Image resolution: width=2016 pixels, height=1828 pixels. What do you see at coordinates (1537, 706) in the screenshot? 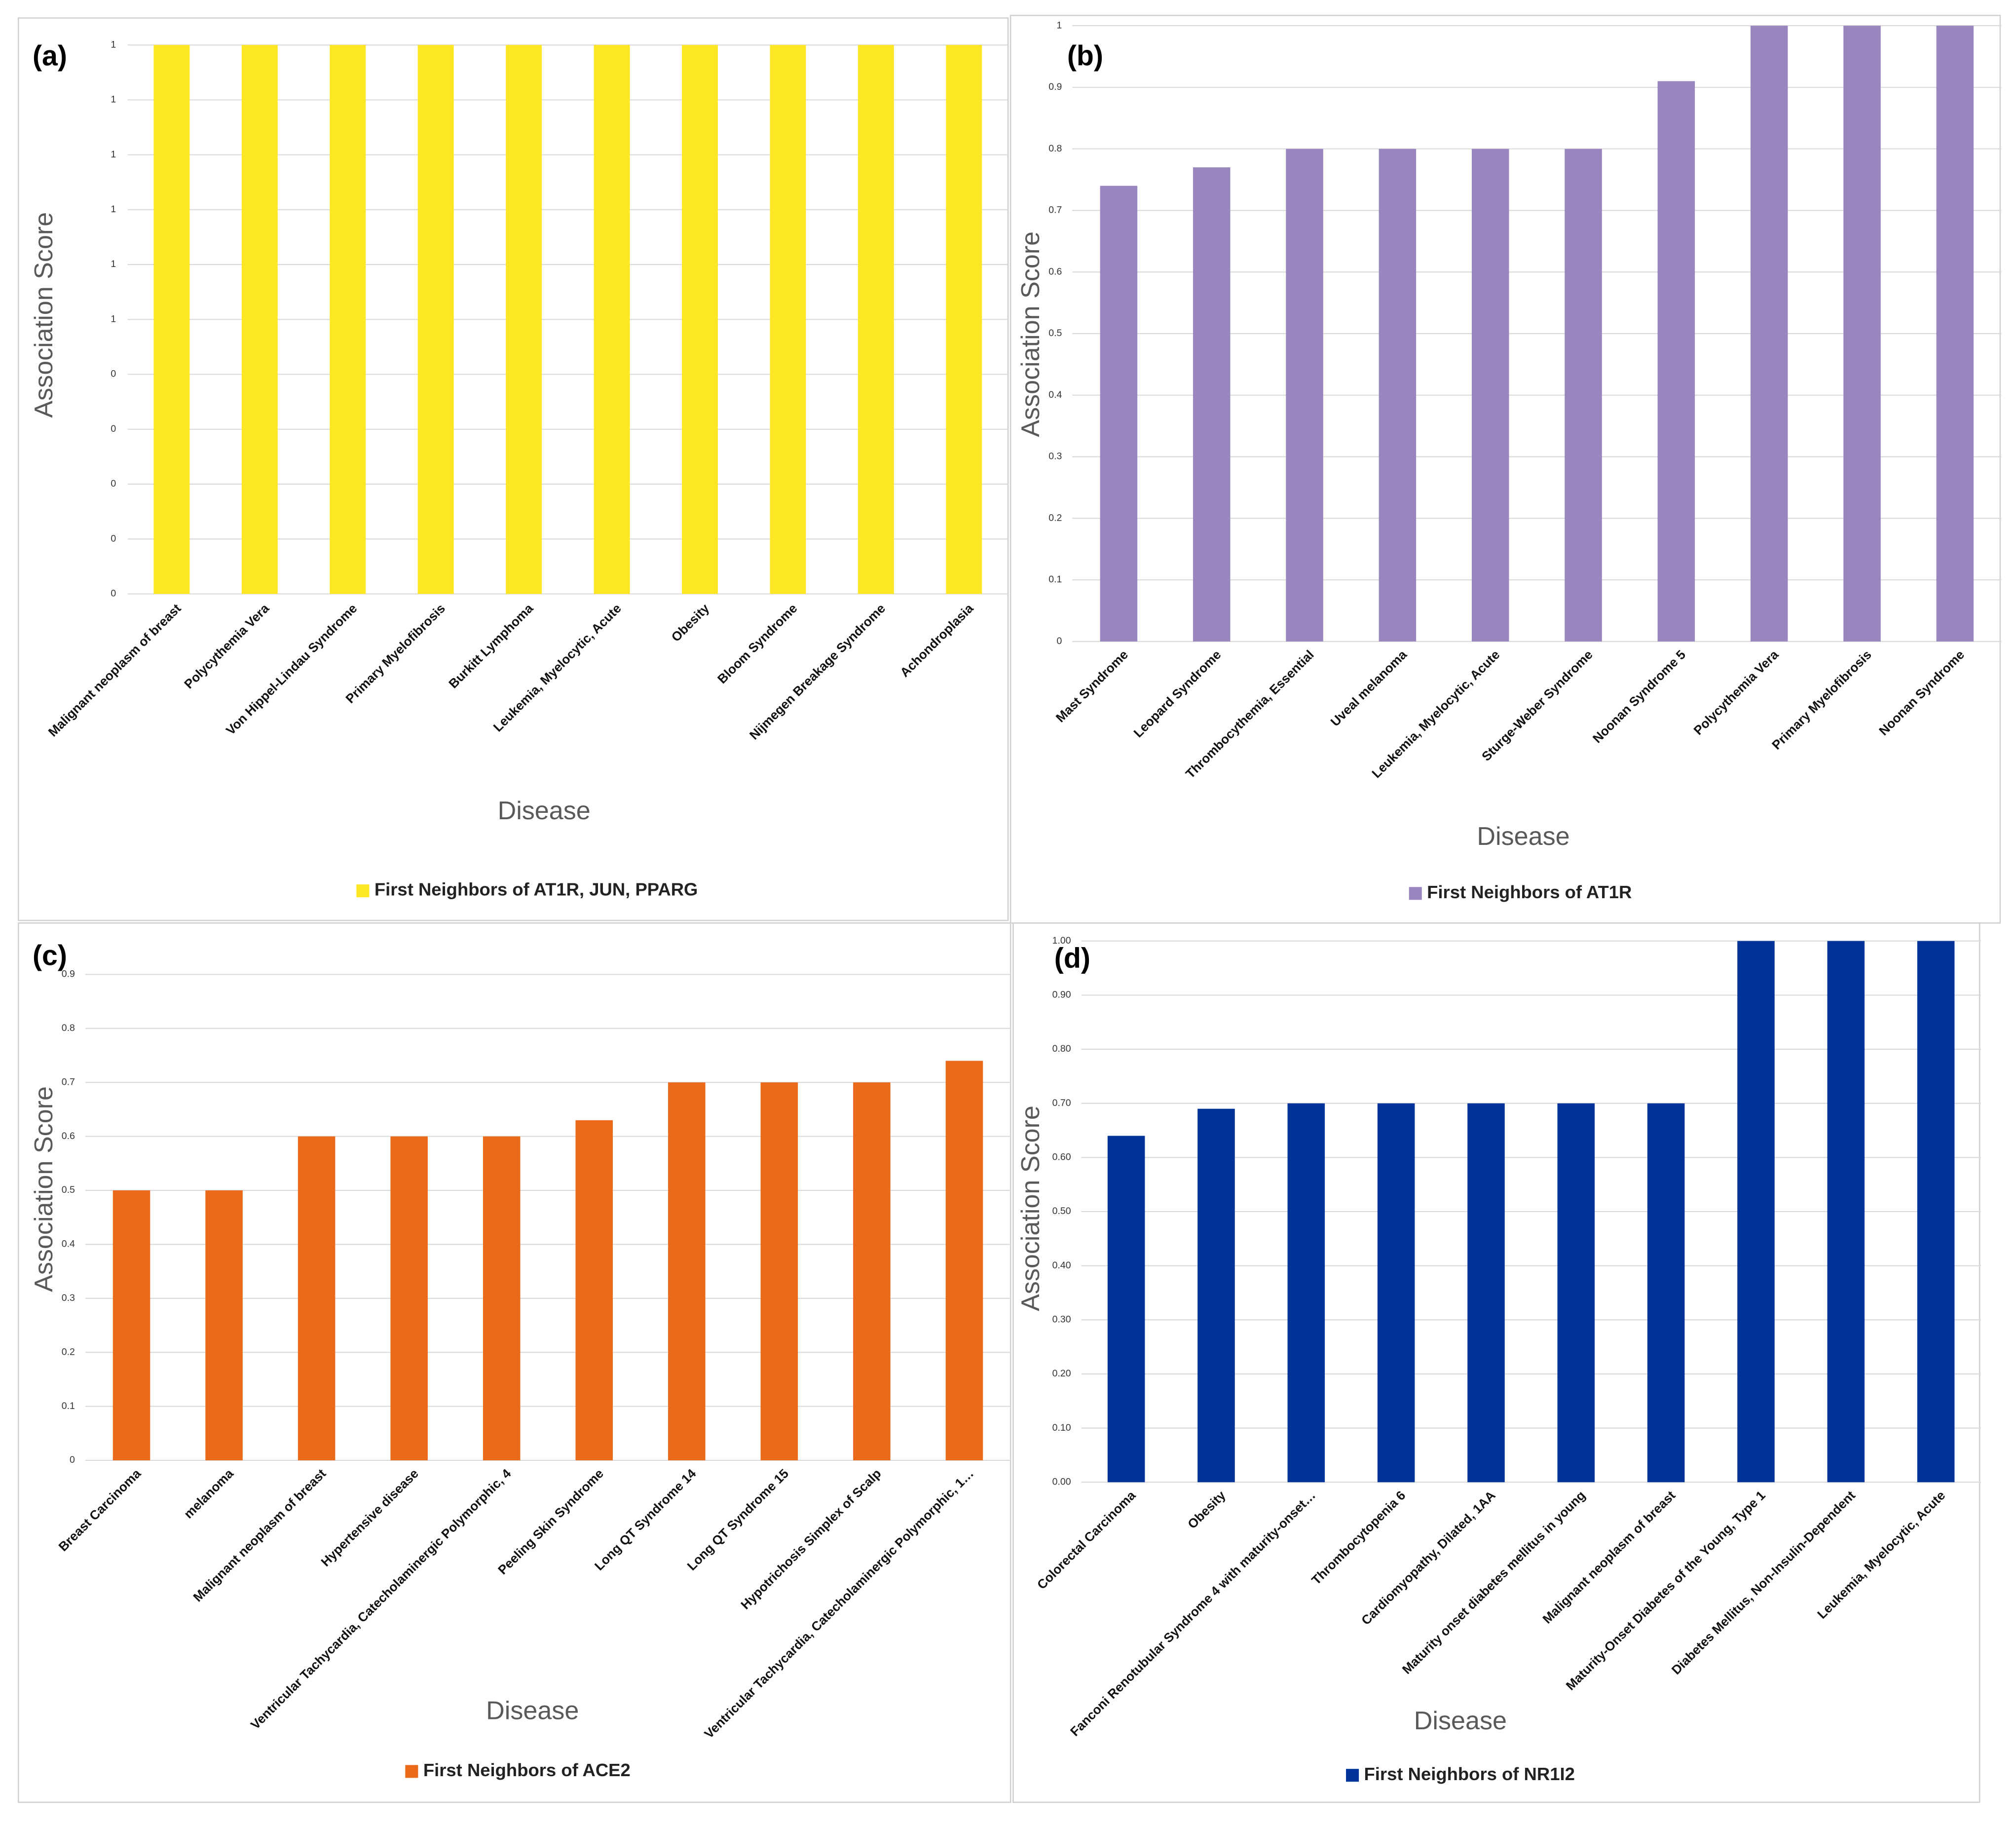
I see `x-tick-label: Sturge-Weber Syndrome` at bounding box center [1537, 706].